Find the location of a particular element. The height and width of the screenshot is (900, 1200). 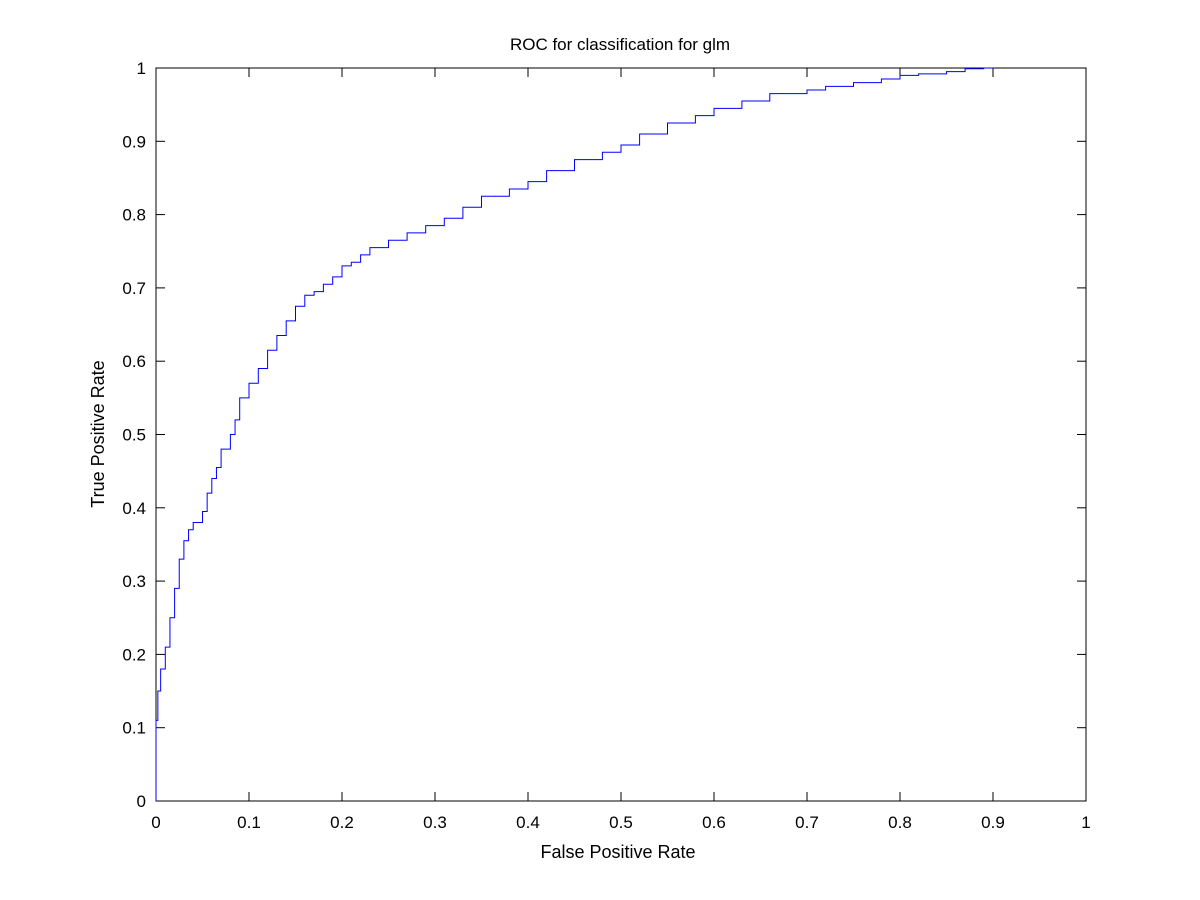

y-tick-label: 0.9 is located at coordinates (134, 141).